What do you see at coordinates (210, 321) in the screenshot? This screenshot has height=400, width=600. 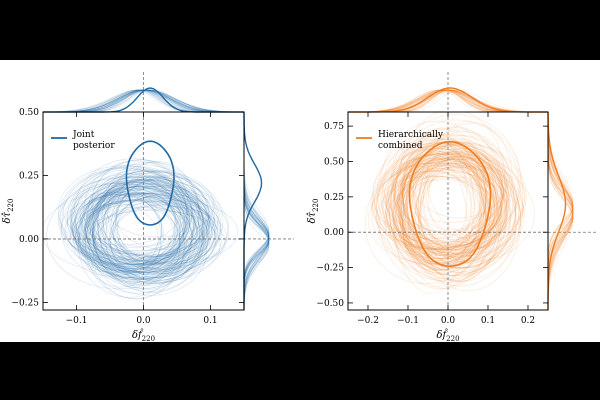 I see `x-tick-label: 0.1` at bounding box center [210, 321].